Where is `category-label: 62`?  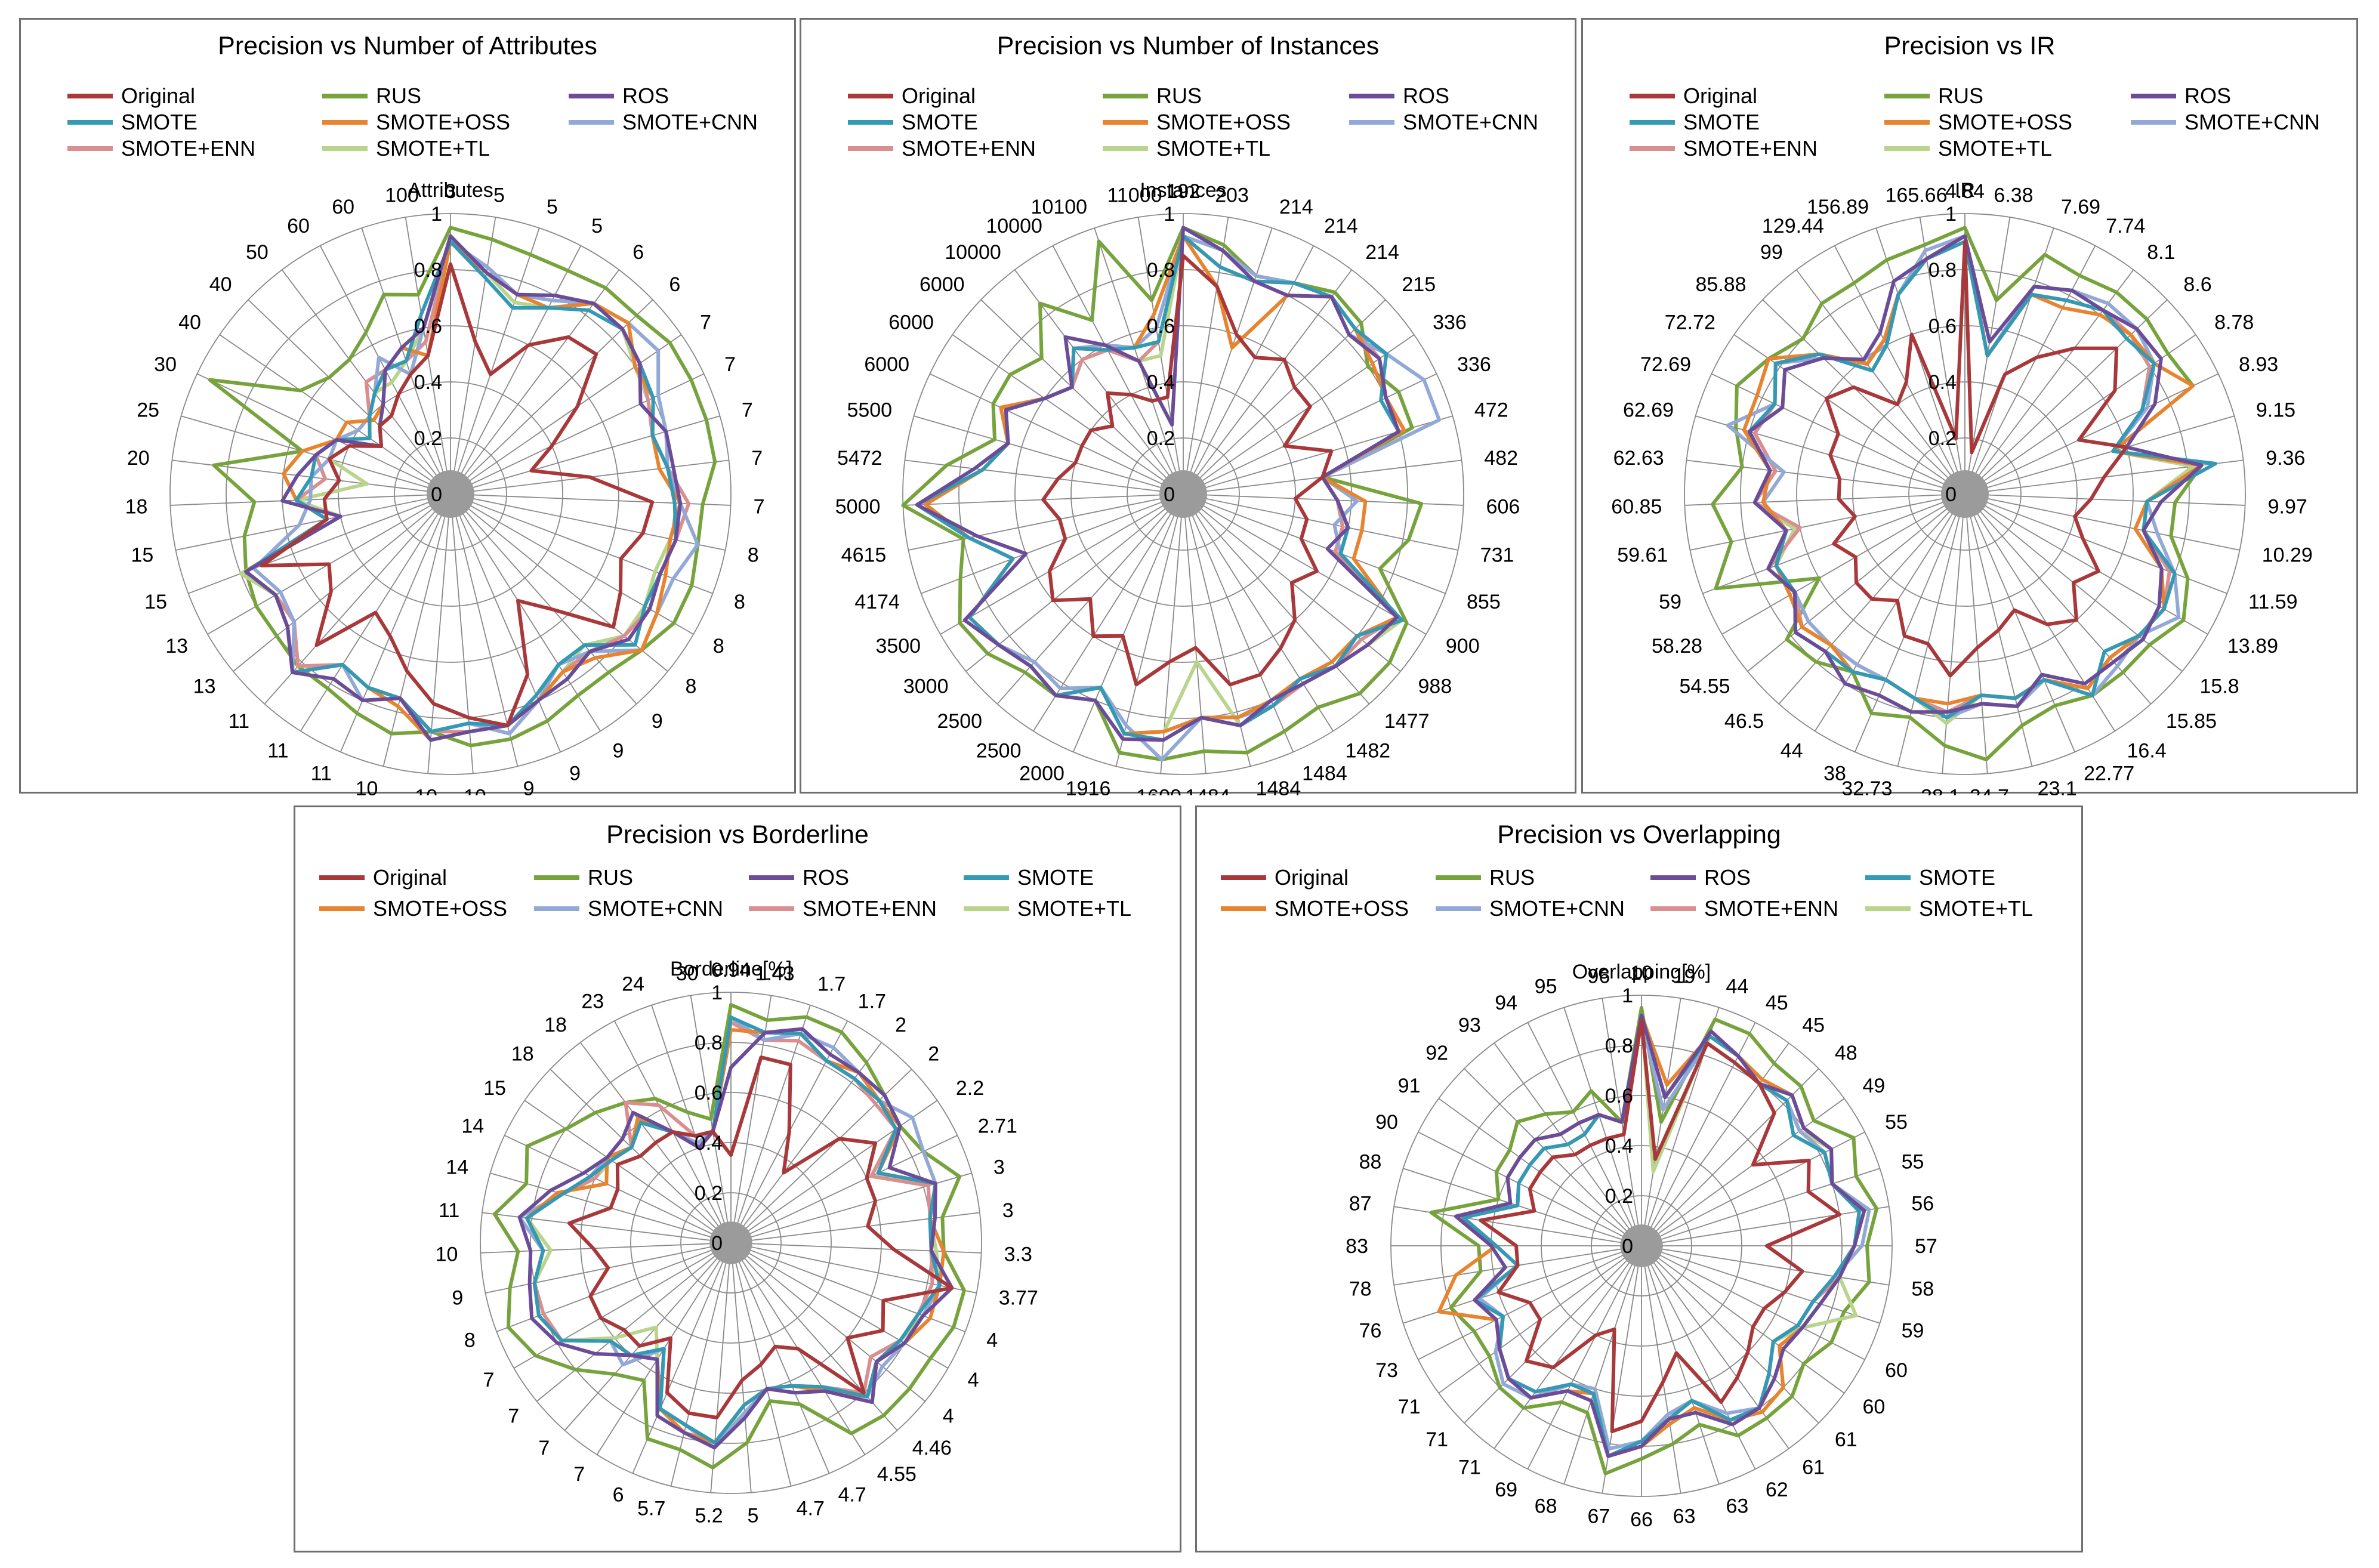 category-label: 62 is located at coordinates (1777, 1490).